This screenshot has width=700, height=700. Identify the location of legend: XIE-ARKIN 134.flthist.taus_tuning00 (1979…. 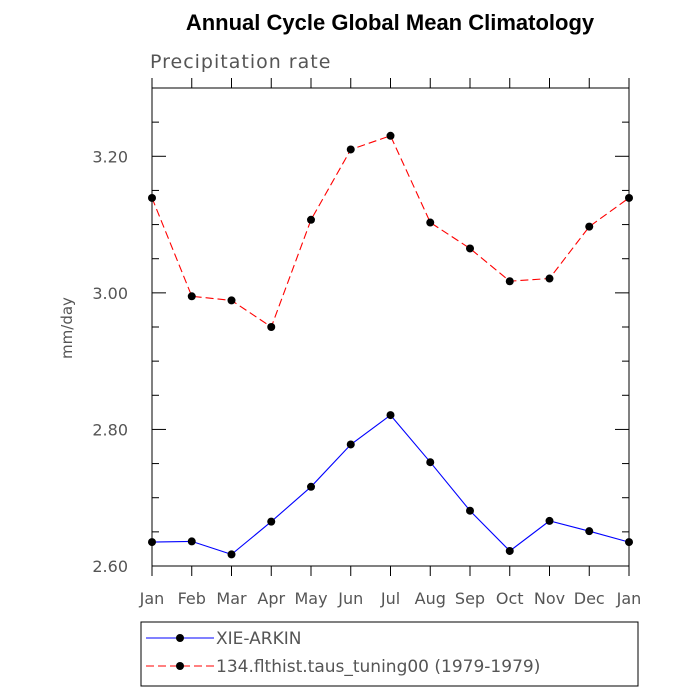
(343, 653).